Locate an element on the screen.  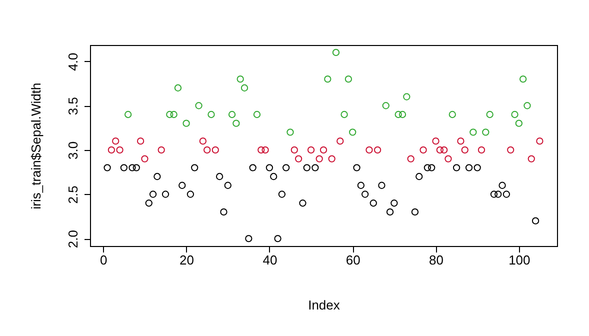
y-tick-label: 4.0 is located at coordinates (73, 61).